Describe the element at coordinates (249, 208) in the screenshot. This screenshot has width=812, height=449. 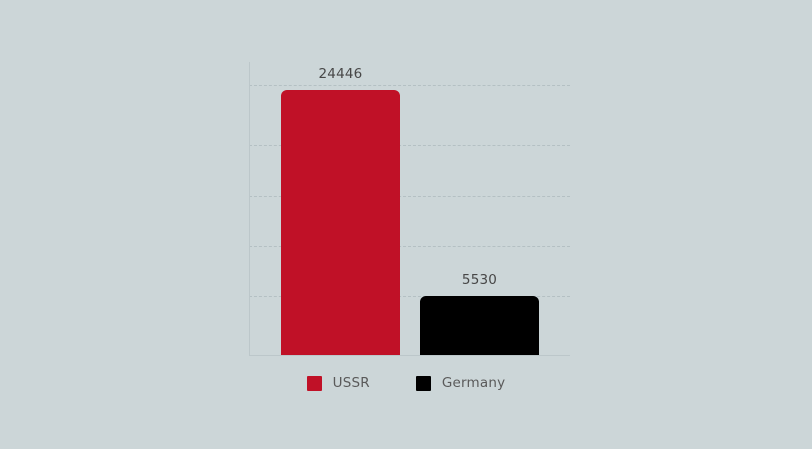
I see `y-axis-line` at that location.